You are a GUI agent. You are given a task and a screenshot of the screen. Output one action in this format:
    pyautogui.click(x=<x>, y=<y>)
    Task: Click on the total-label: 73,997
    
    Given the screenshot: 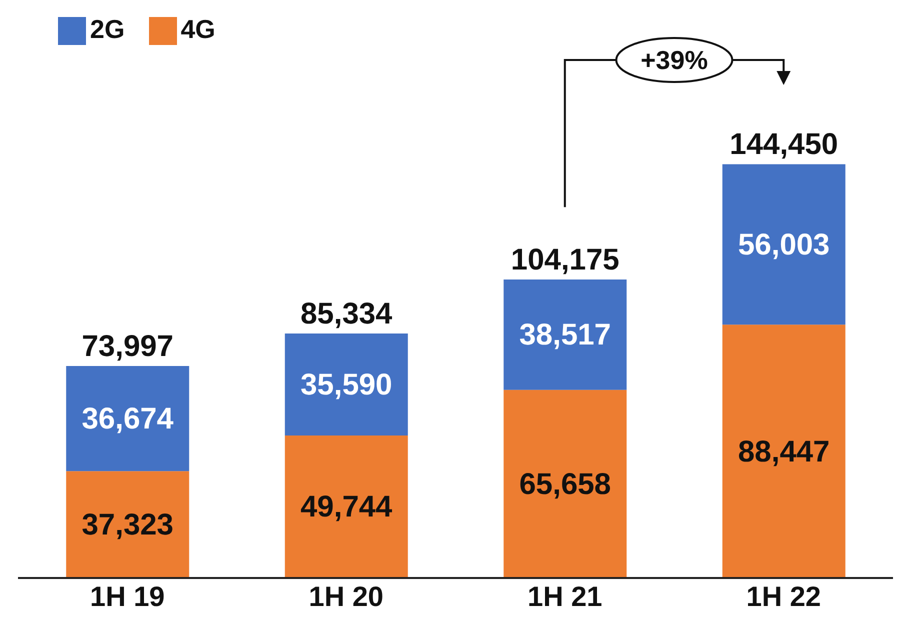 What is the action you would take?
    pyautogui.click(x=128, y=346)
    